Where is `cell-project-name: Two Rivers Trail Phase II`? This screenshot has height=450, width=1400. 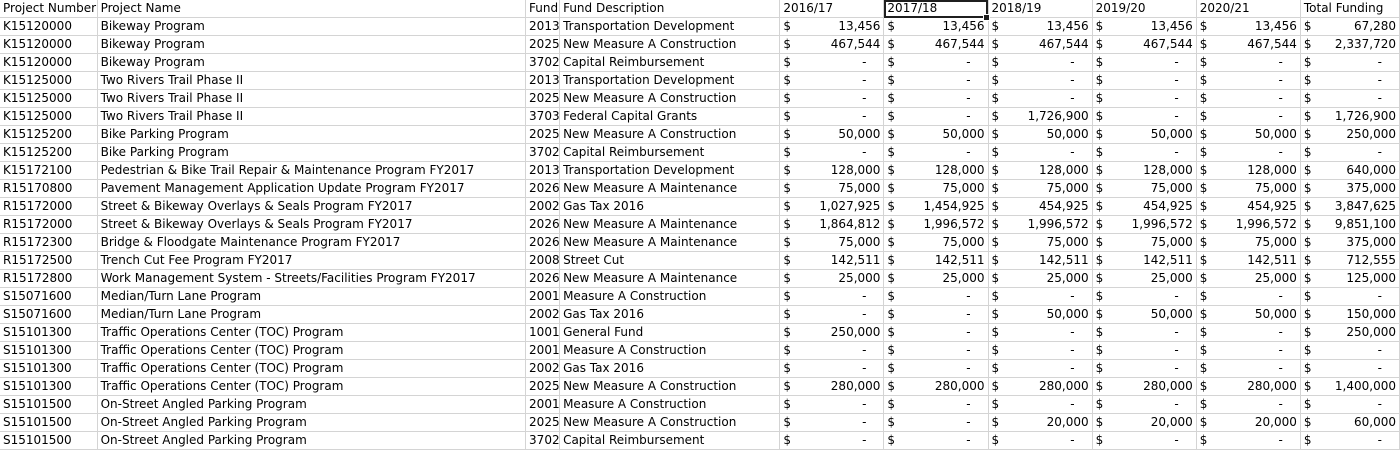
cell-project-name: Two Rivers Trail Phase II is located at coordinates (312, 81).